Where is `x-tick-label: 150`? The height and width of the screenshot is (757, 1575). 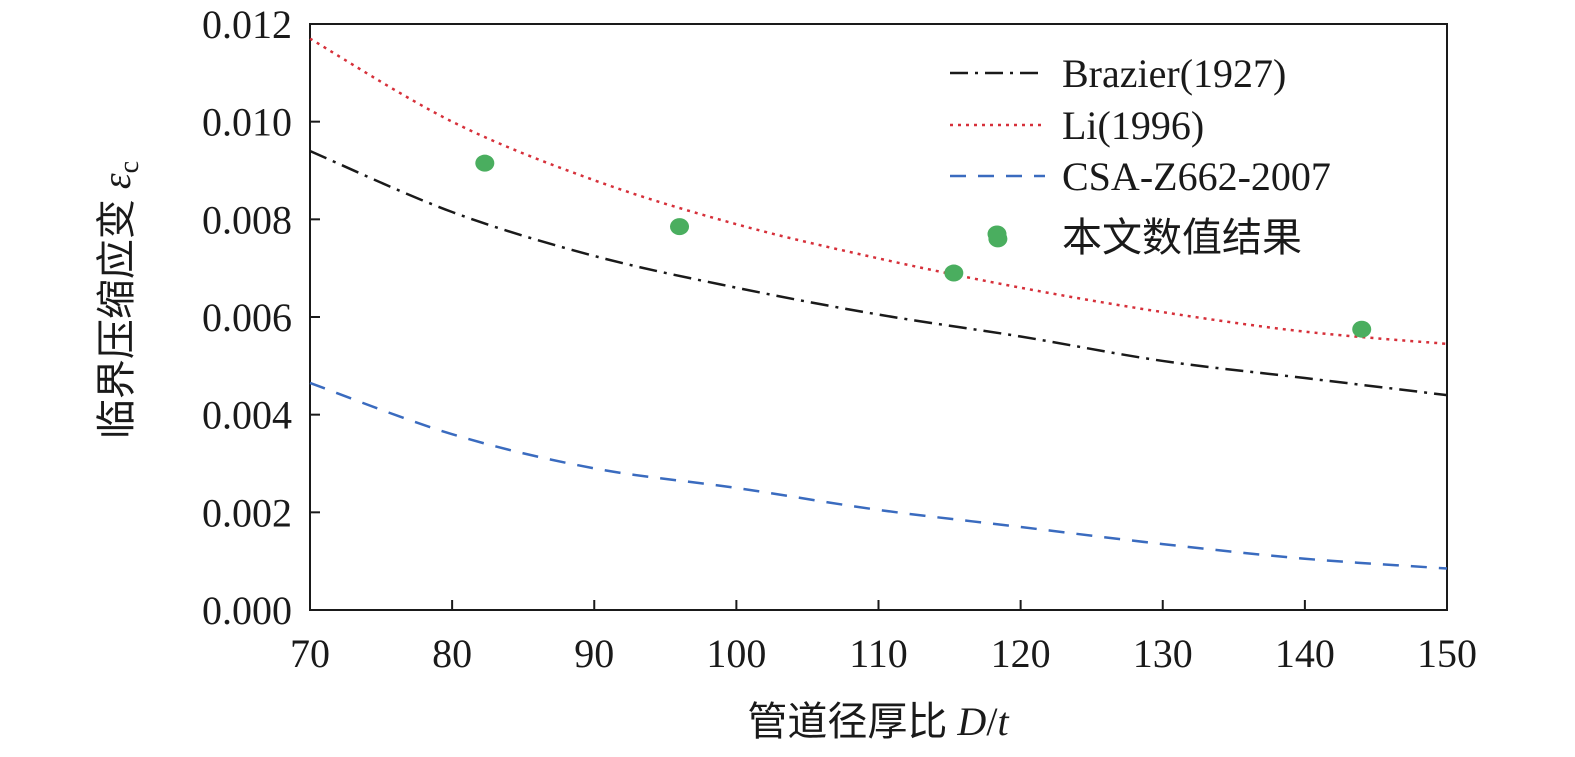
x-tick-label: 150 is located at coordinates (1447, 653).